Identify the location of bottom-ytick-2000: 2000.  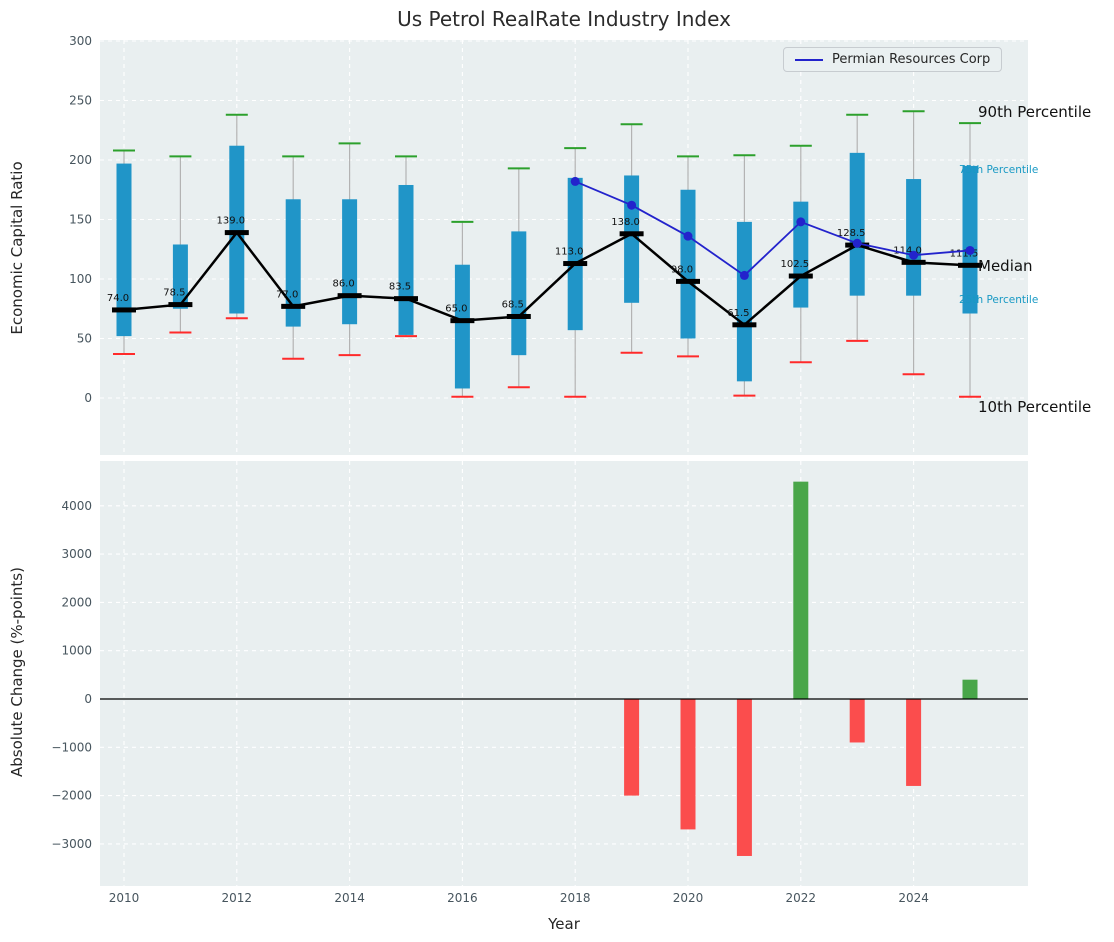
(76, 602).